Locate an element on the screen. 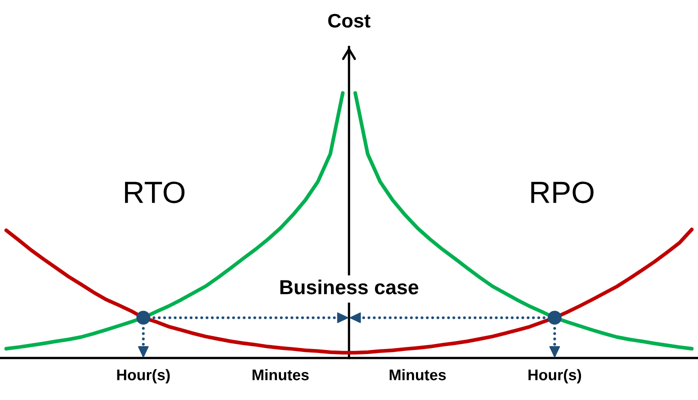 This screenshot has height=400, width=698. annotation: RTO is located at coordinates (155, 193).